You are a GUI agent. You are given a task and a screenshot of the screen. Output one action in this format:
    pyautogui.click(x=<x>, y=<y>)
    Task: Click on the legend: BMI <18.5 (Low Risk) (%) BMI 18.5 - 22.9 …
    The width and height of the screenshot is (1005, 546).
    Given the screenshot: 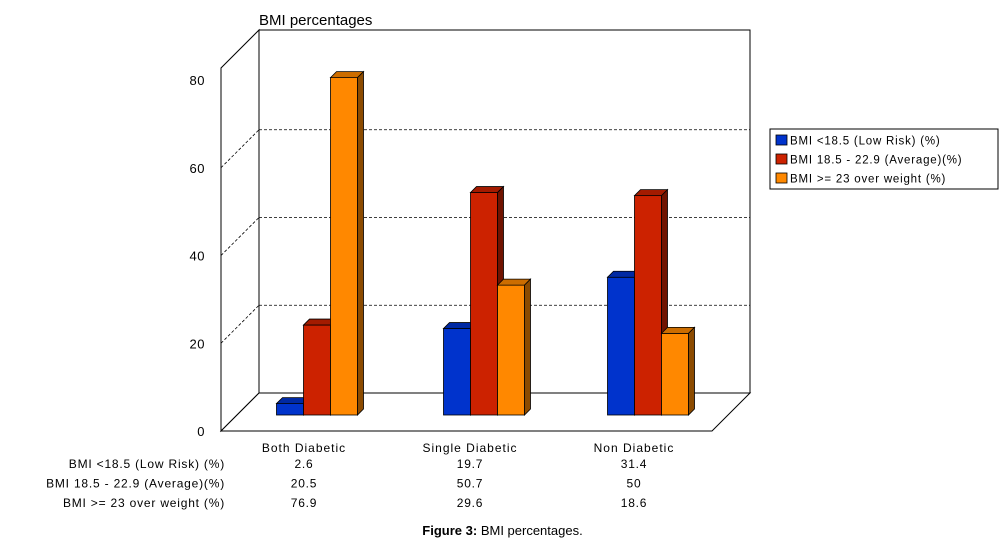 What is the action you would take?
    pyautogui.click(x=884, y=159)
    